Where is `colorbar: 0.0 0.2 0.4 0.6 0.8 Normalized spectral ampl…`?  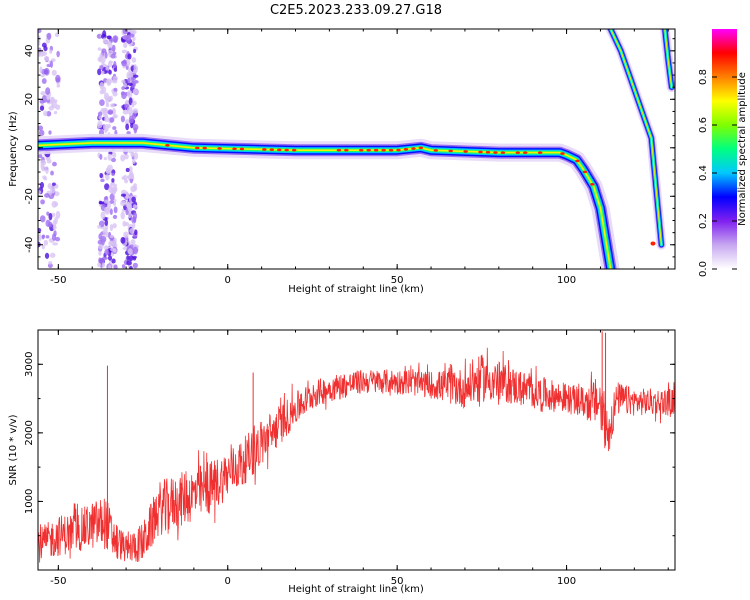 colorbar: 0.0 0.2 0.4 0.6 0.8 Normalized spectral ampl… is located at coordinates (723, 153).